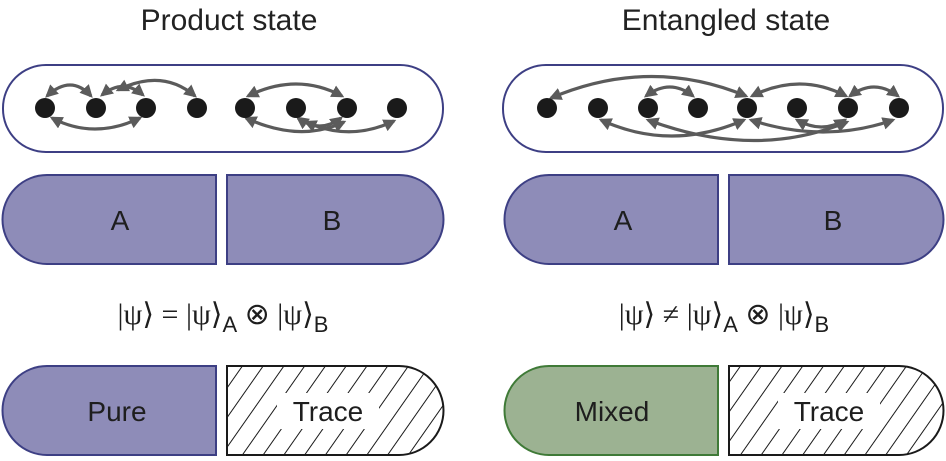 The image size is (946, 461). I want to click on state-formula: |ψ⟩ = |ψ⟩A ⊗ |ψ⟩B, so click(223, 318).